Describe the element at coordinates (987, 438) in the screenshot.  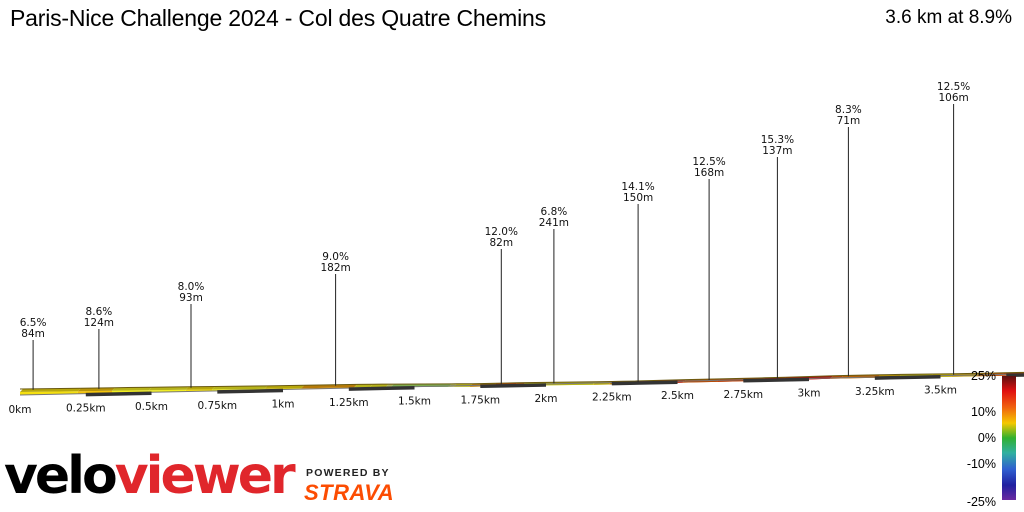
I see `legend-label-0: 0%` at that location.